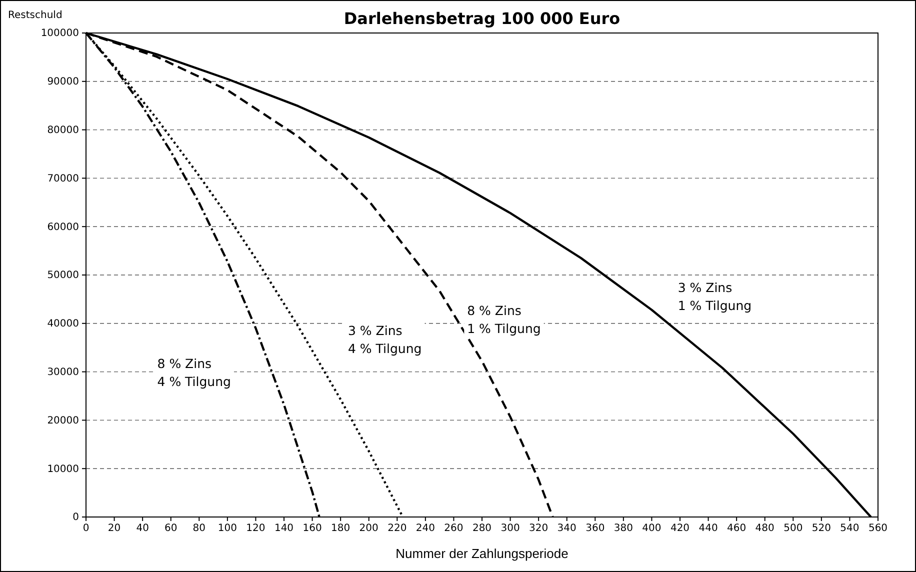 The height and width of the screenshot is (572, 916). Describe the element at coordinates (75, 518) in the screenshot. I see `y-tick-label: 0` at that location.